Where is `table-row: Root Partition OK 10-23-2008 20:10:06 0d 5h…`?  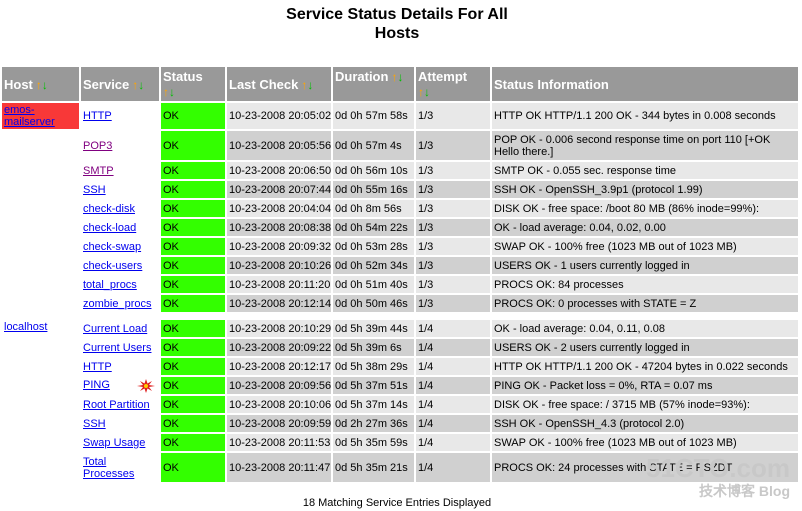
table-row: Root Partition OK 10-23-2008 20:10:06 0d 5h… is located at coordinates (400, 404).